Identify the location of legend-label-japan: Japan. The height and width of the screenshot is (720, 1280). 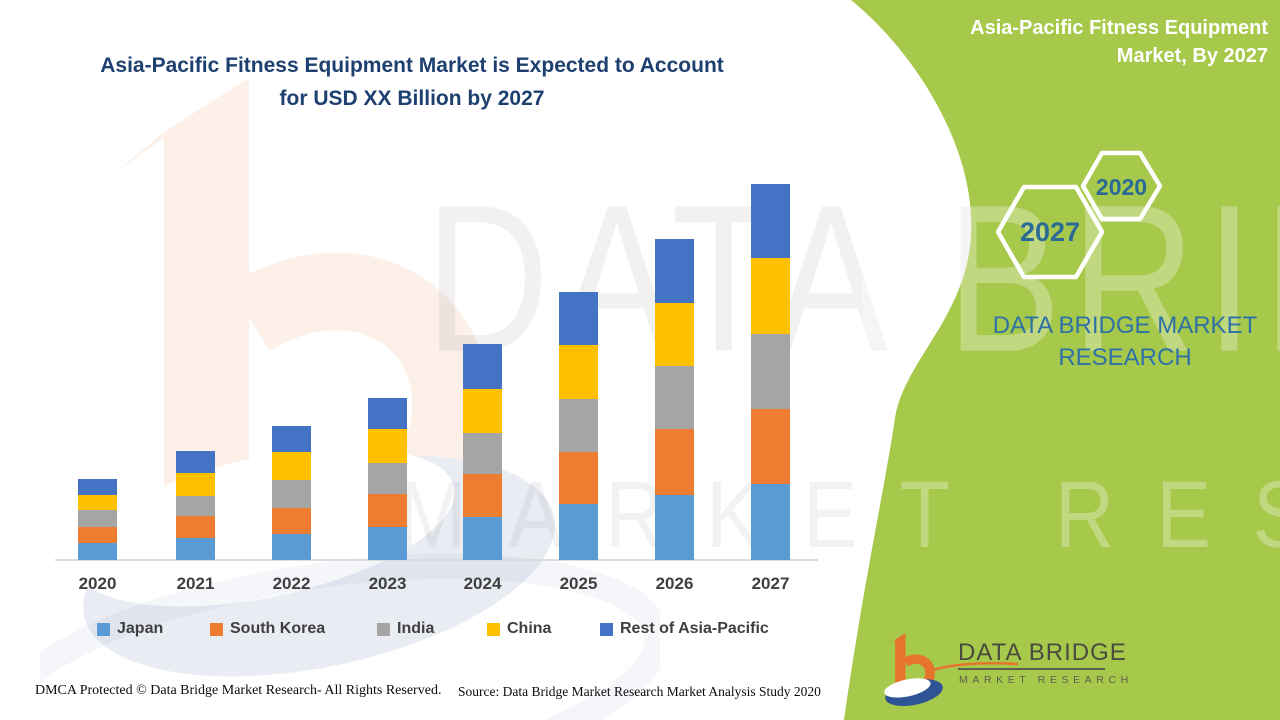
(140, 628).